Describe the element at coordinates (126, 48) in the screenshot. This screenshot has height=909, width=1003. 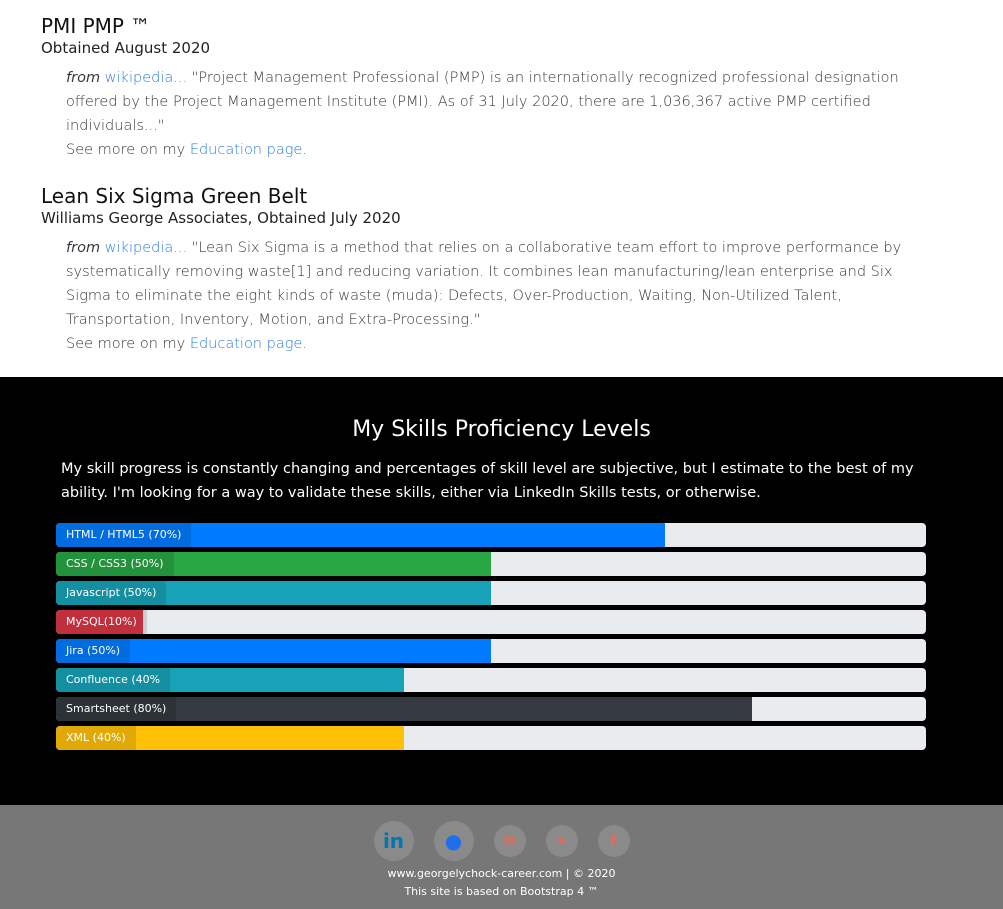
I see `cert-subtitle: Obtained August 2020` at that location.